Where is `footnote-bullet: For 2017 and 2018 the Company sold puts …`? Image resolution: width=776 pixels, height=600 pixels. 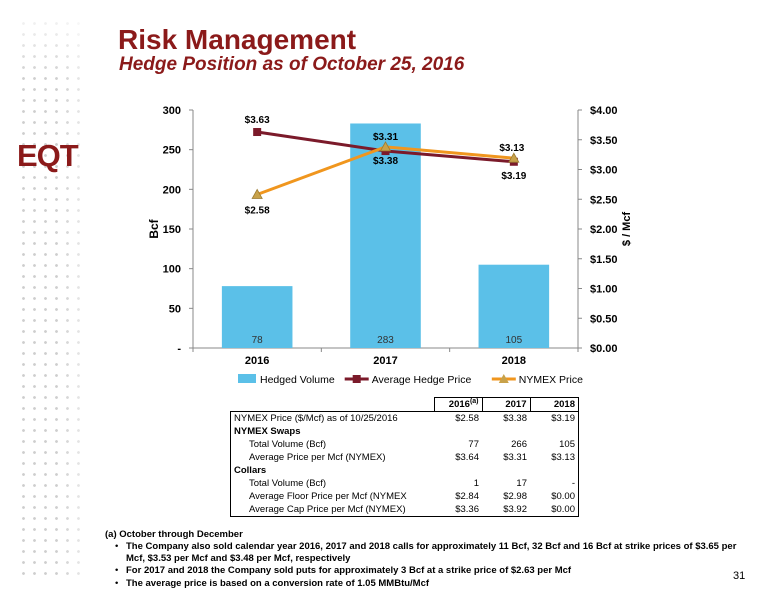 footnote-bullet: For 2017 and 2018 the Company sold puts … is located at coordinates (430, 571).